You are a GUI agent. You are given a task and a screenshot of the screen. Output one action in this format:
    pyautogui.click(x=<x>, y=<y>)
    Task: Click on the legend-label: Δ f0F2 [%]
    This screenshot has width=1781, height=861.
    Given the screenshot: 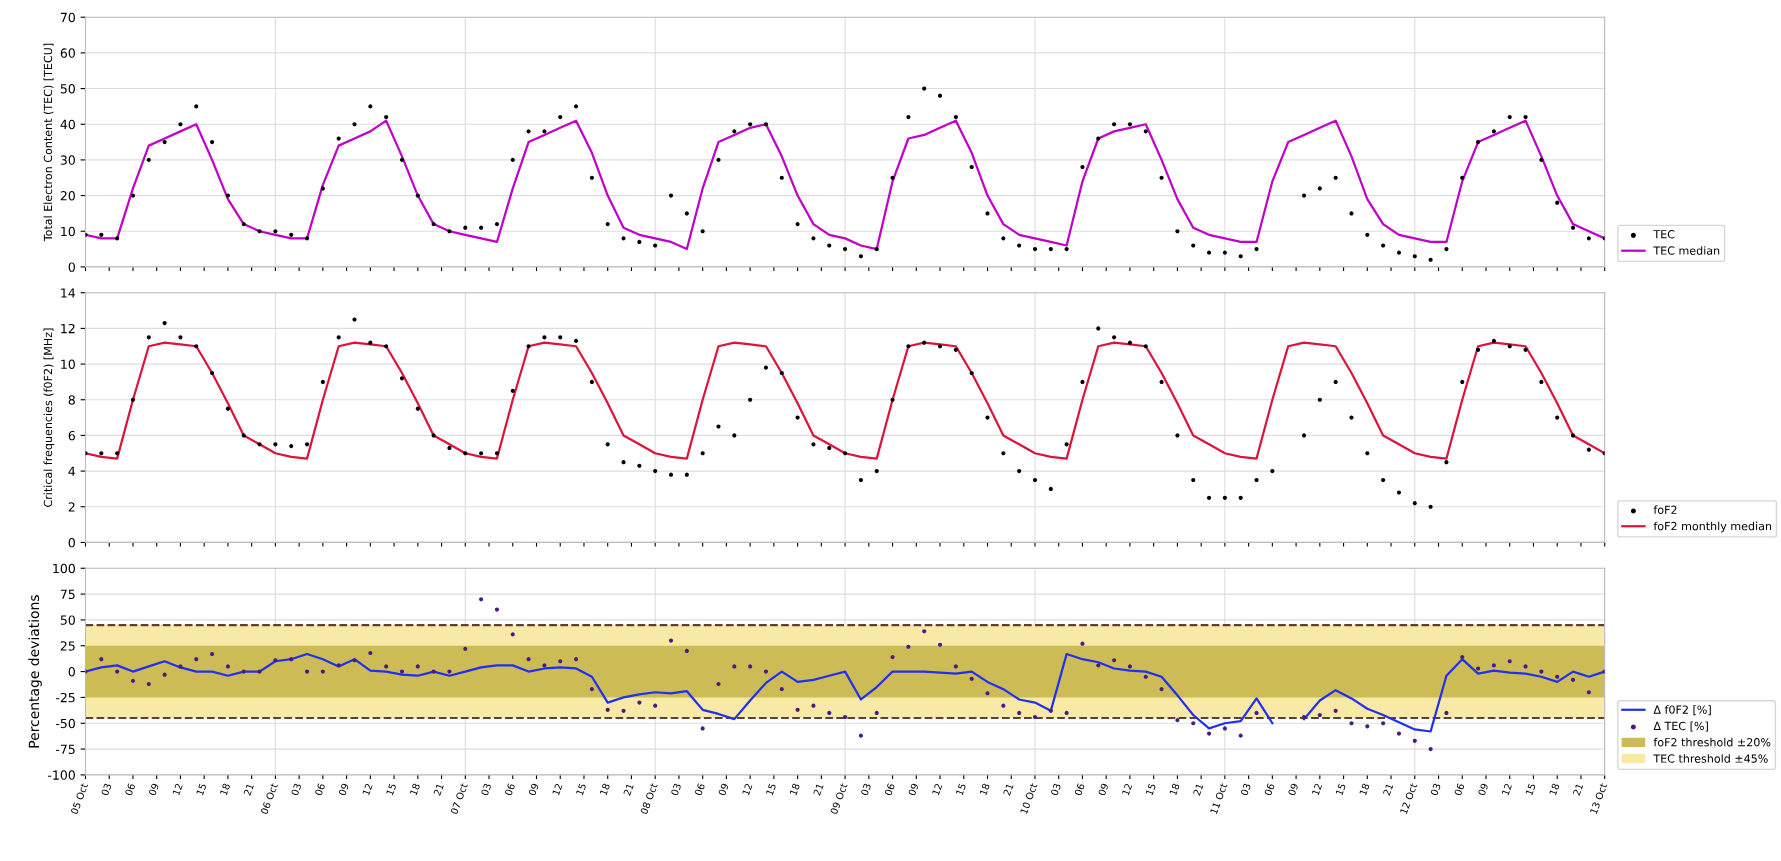 What is the action you would take?
    pyautogui.click(x=1682, y=710)
    